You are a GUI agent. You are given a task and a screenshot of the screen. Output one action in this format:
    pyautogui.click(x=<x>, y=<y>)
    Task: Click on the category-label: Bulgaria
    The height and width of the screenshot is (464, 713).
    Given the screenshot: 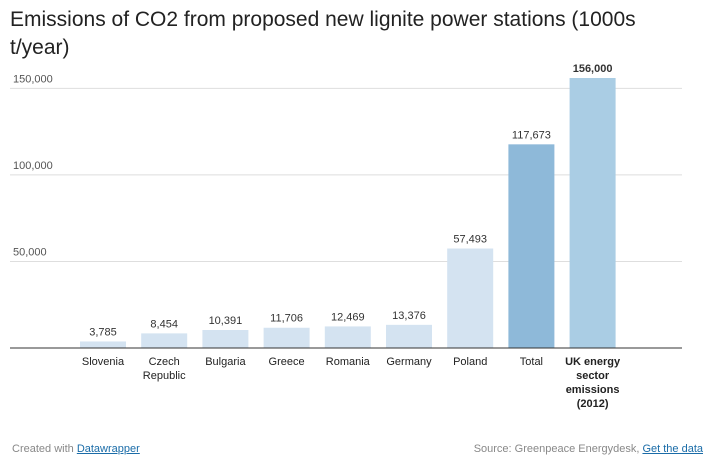 What is the action you would take?
    pyautogui.click(x=225, y=362)
    